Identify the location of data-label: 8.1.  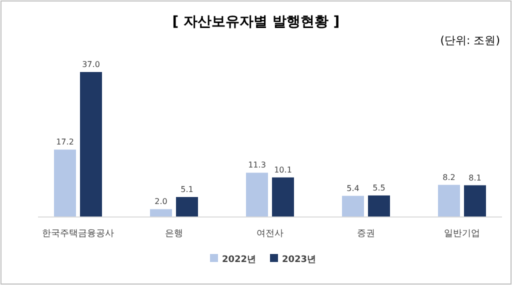
(475, 177).